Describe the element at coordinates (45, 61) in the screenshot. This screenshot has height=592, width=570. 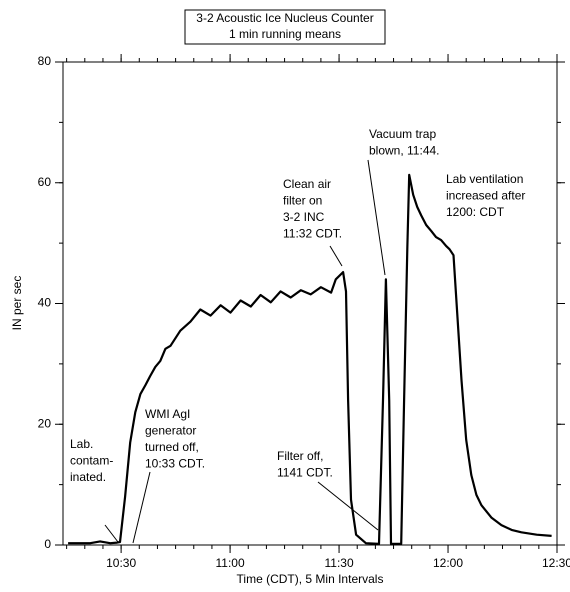
I see `y-tick-label: 80` at that location.